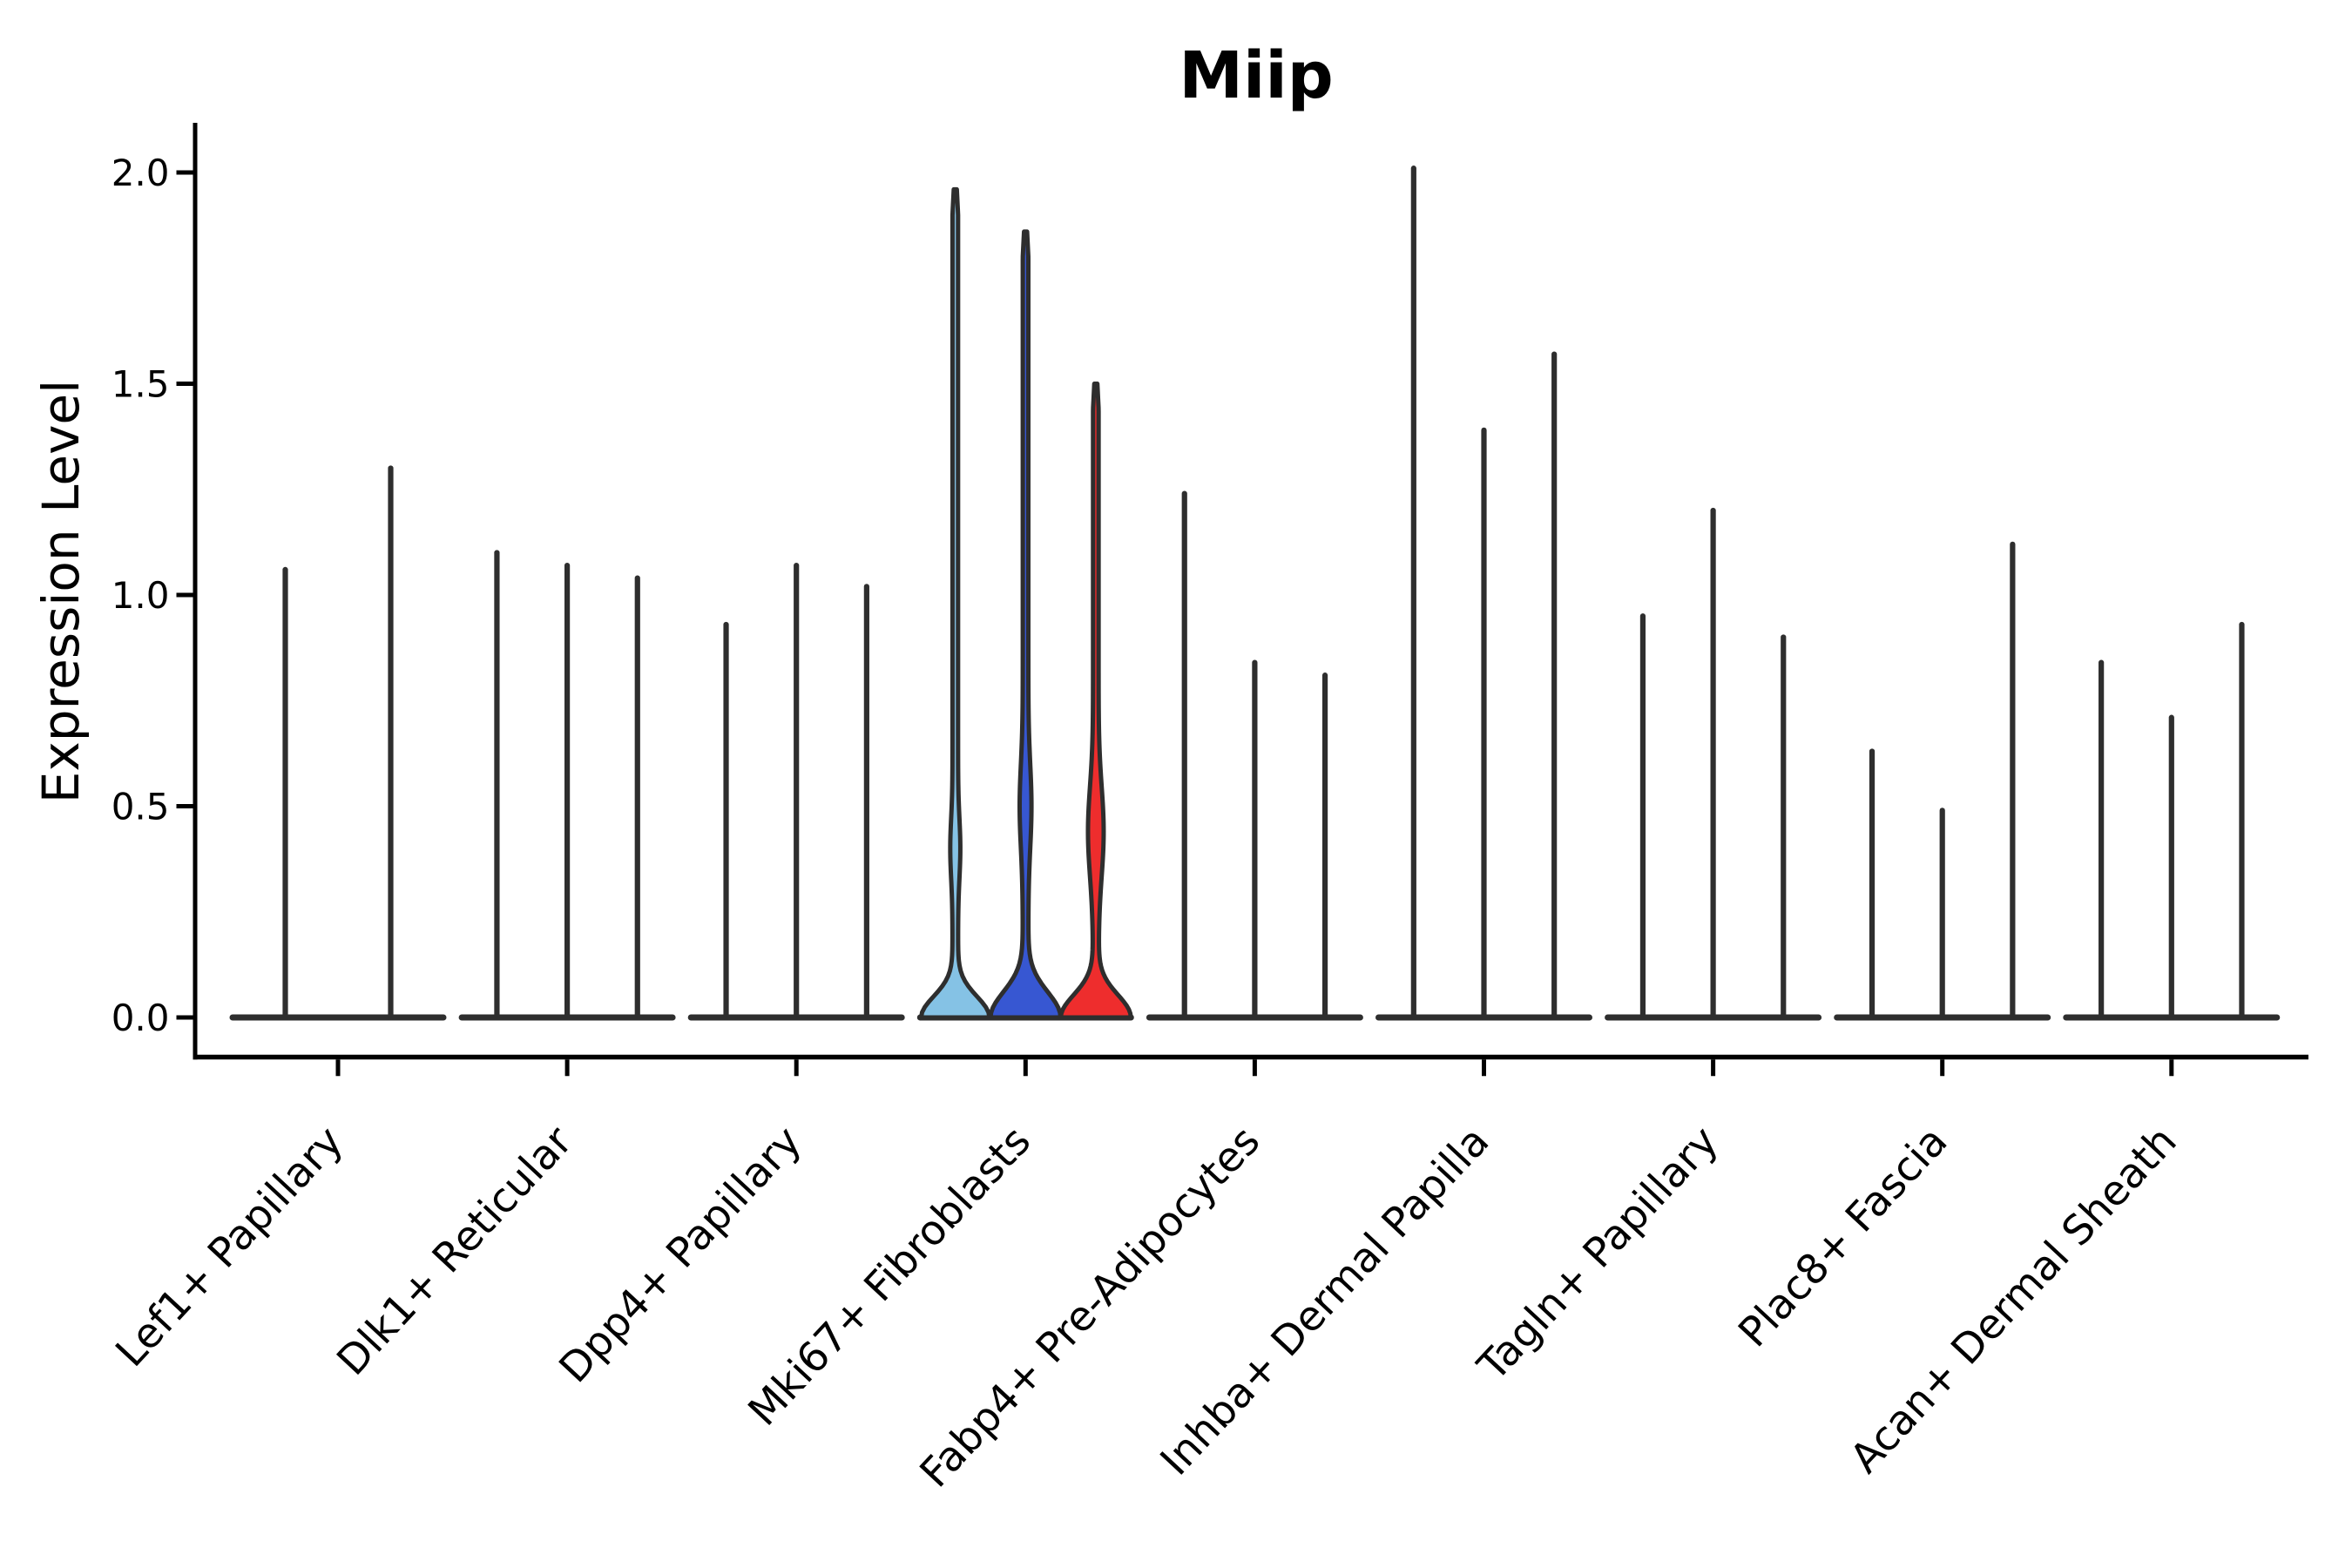  Describe the element at coordinates (681, 1255) in the screenshot. I see `x-tick-label-dpp4-papillary: Dpp4+ Papillary` at that location.